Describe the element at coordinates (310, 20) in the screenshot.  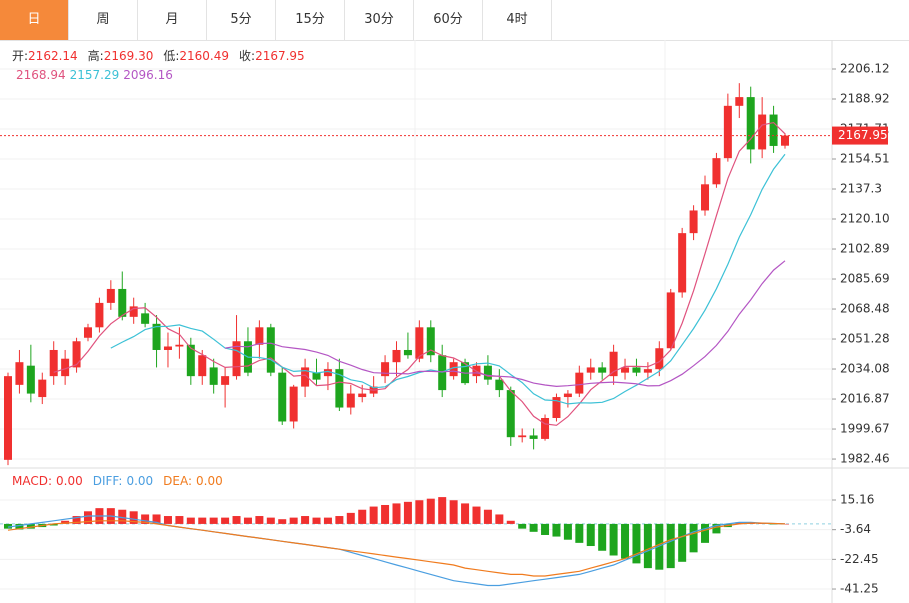
I see `tab: 15分` at that location.